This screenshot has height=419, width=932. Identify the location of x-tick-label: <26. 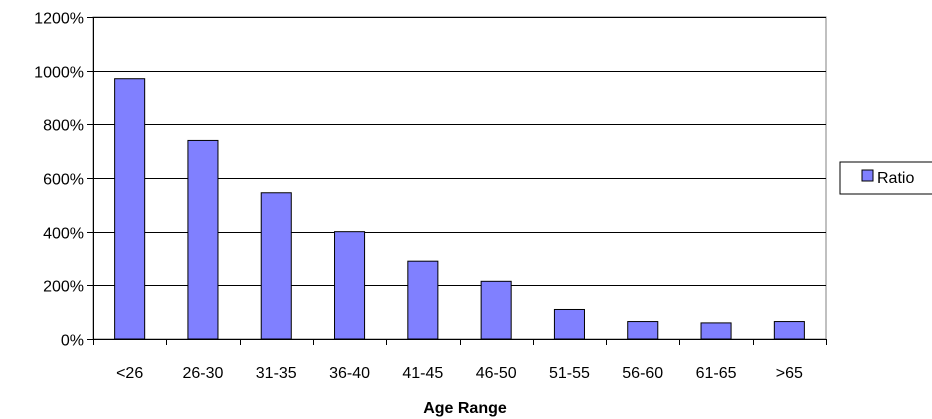
(129, 373).